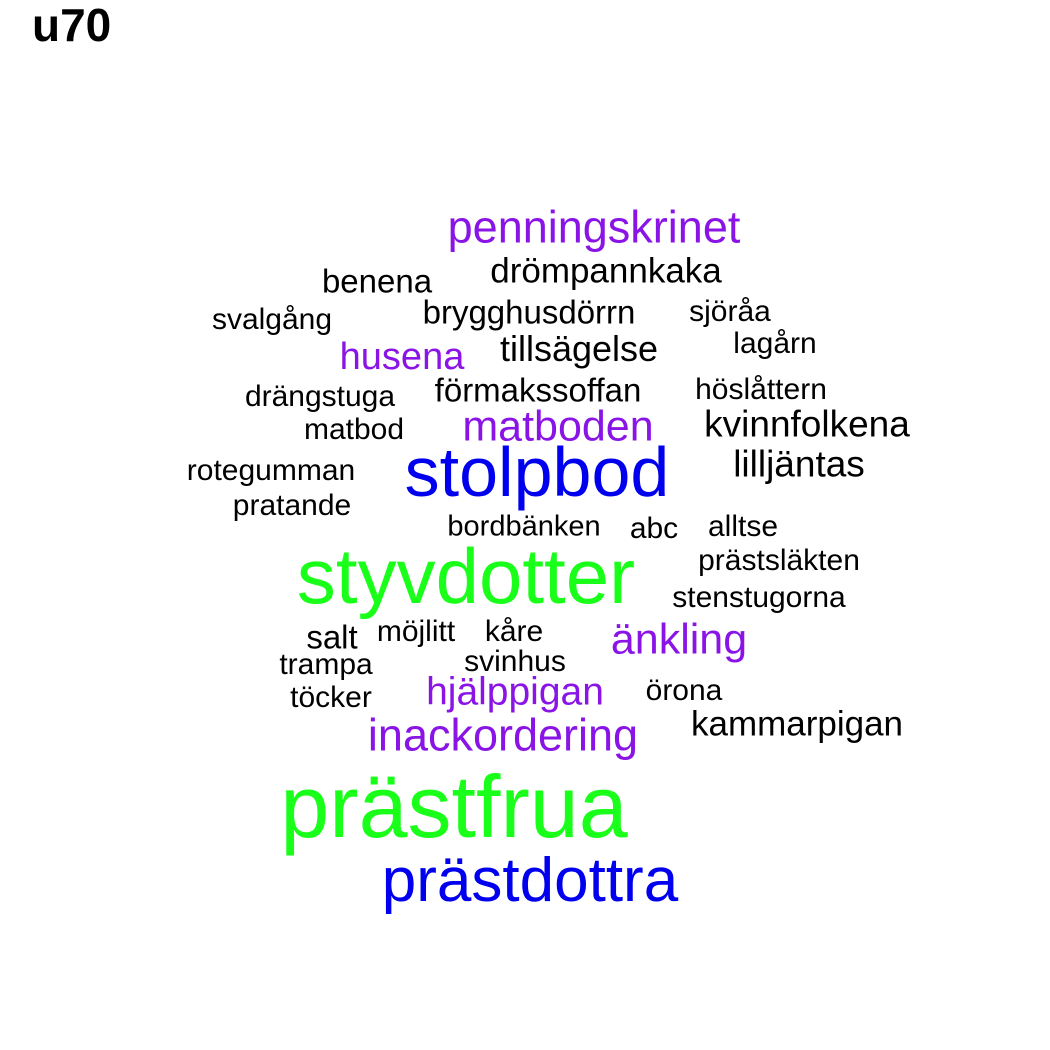  Describe the element at coordinates (332, 637) in the screenshot. I see `word-salt: salt` at that location.